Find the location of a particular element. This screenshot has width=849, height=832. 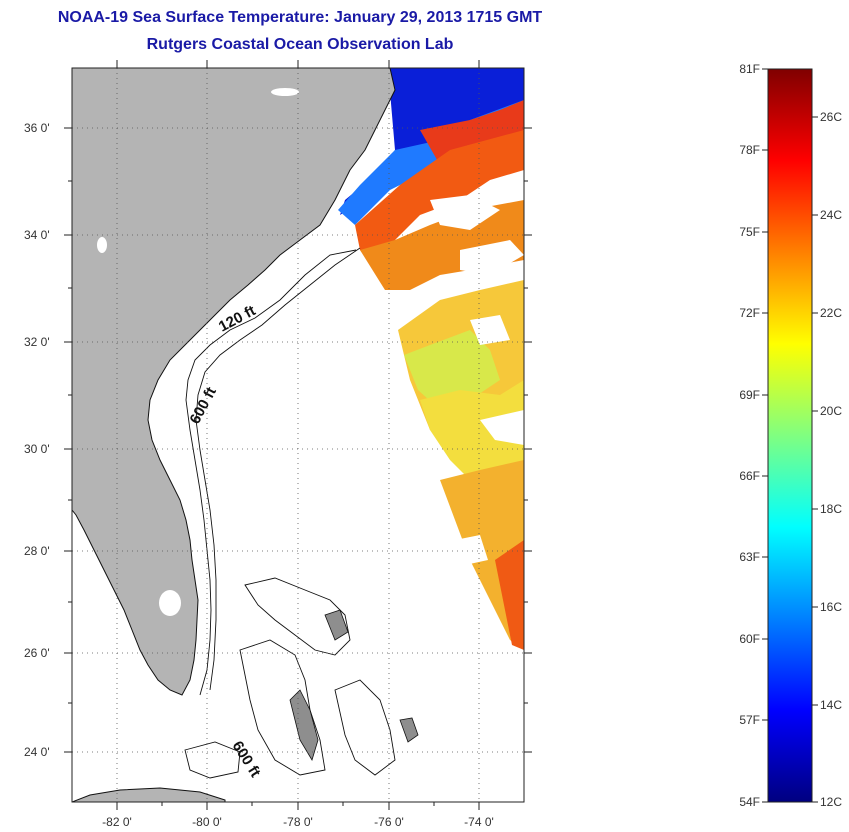

cb-c-label: 18C is located at coordinates (831, 509).